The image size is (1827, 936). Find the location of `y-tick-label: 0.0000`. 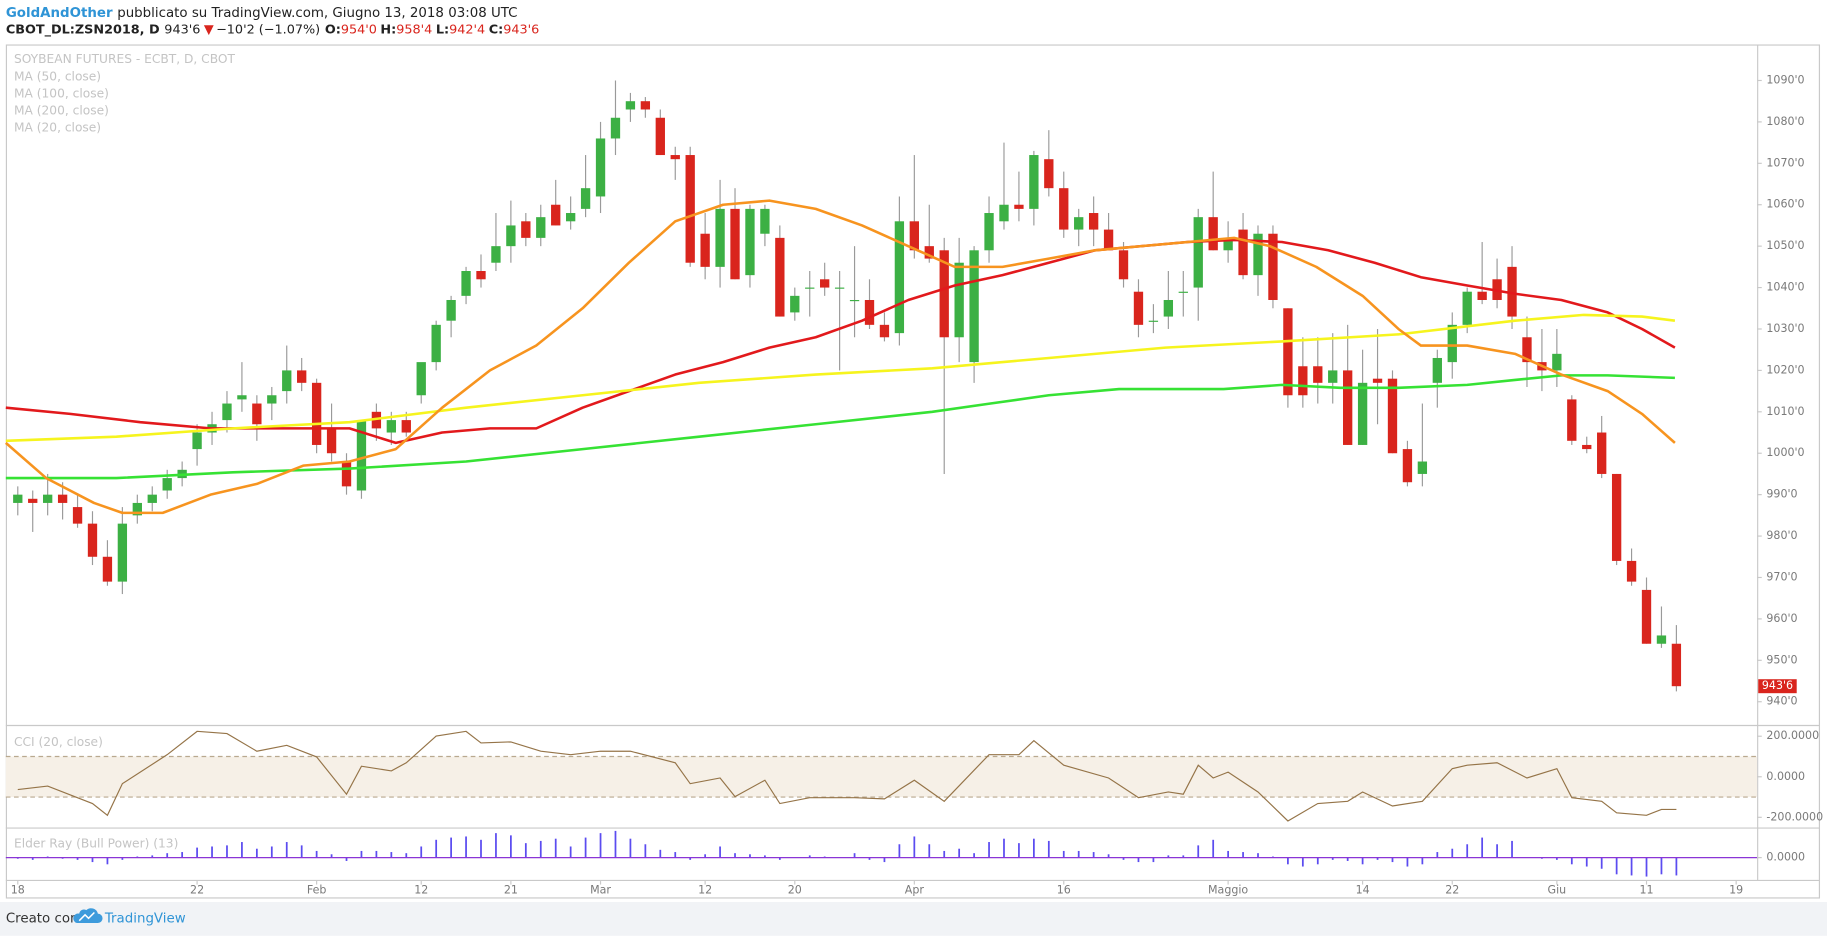

y-tick-label: 0.0000 is located at coordinates (1785, 776).